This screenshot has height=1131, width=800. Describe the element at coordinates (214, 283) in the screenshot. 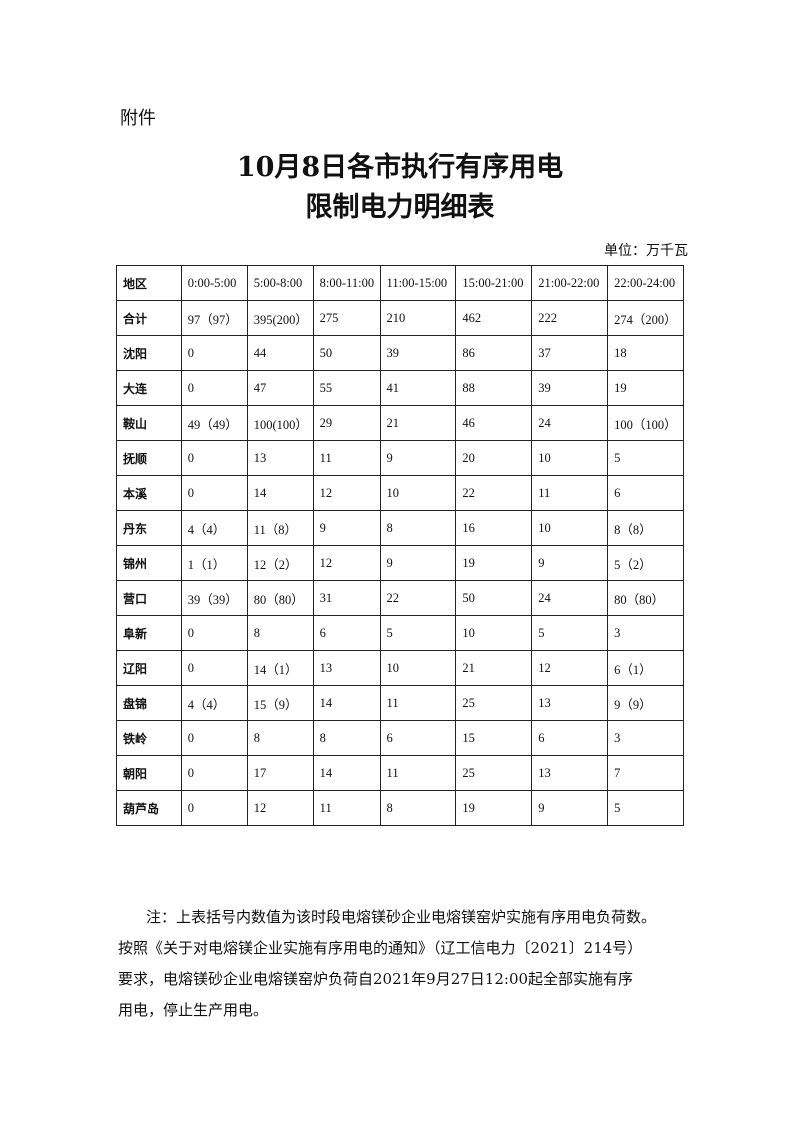

I see `column-header: 0:00-5:00` at that location.